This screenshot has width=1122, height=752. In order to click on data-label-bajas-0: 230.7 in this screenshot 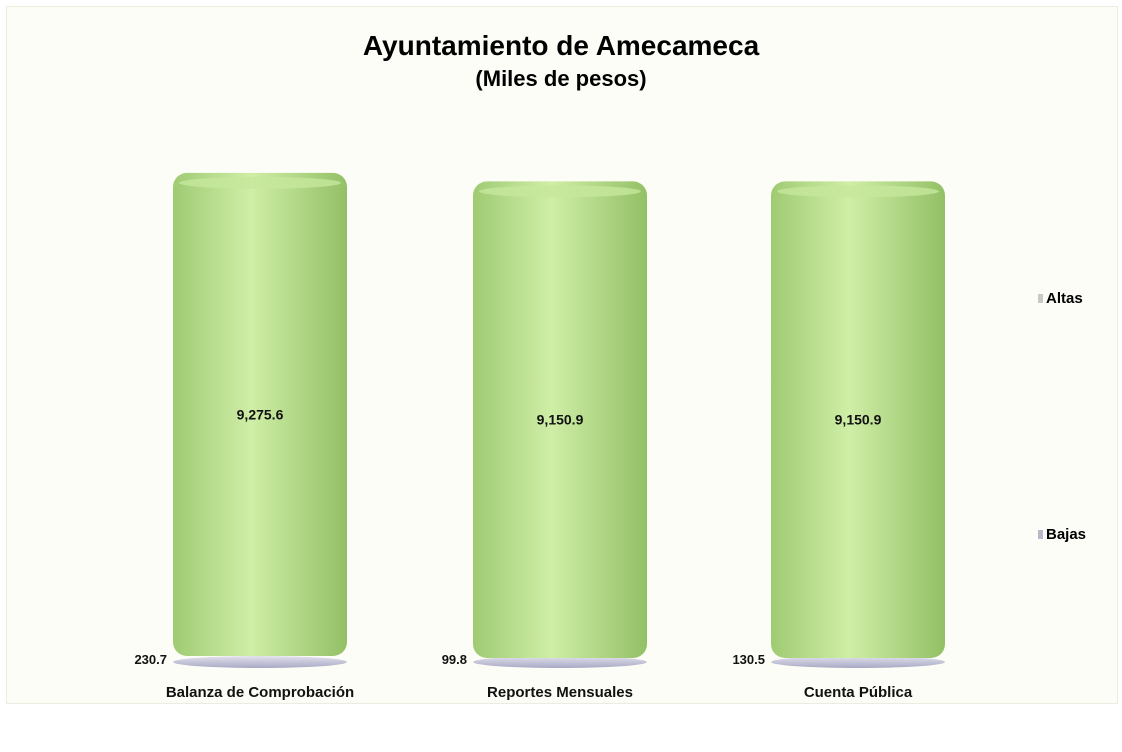, I will do `click(150, 659)`.